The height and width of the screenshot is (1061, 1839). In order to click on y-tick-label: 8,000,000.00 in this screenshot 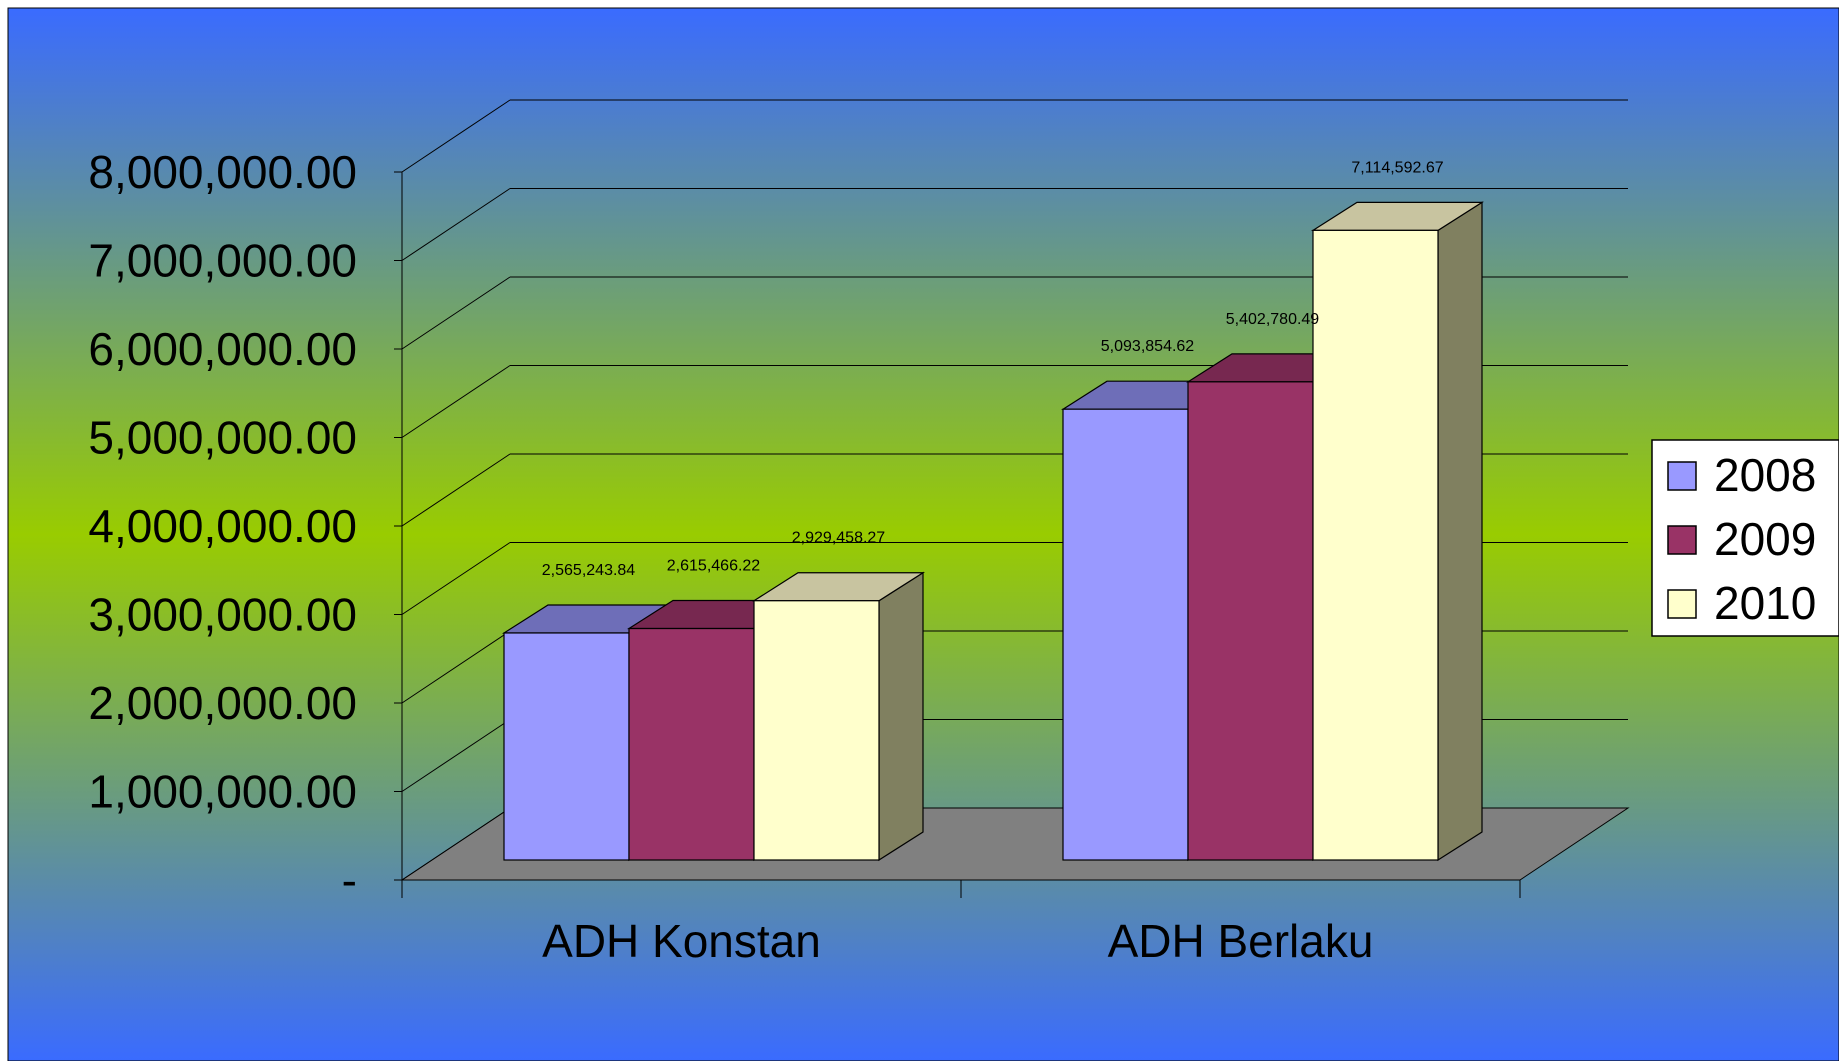, I will do `click(222, 172)`.